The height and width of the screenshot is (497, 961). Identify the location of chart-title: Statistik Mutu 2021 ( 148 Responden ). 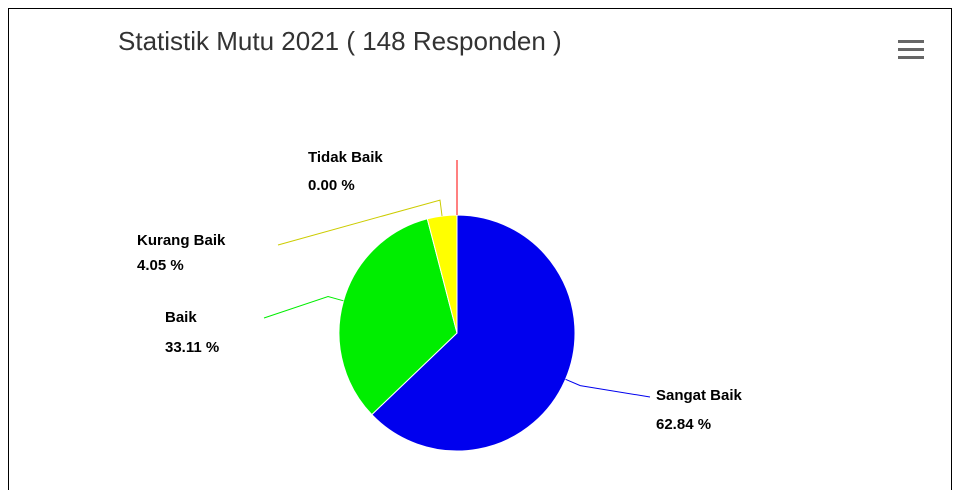
(340, 41).